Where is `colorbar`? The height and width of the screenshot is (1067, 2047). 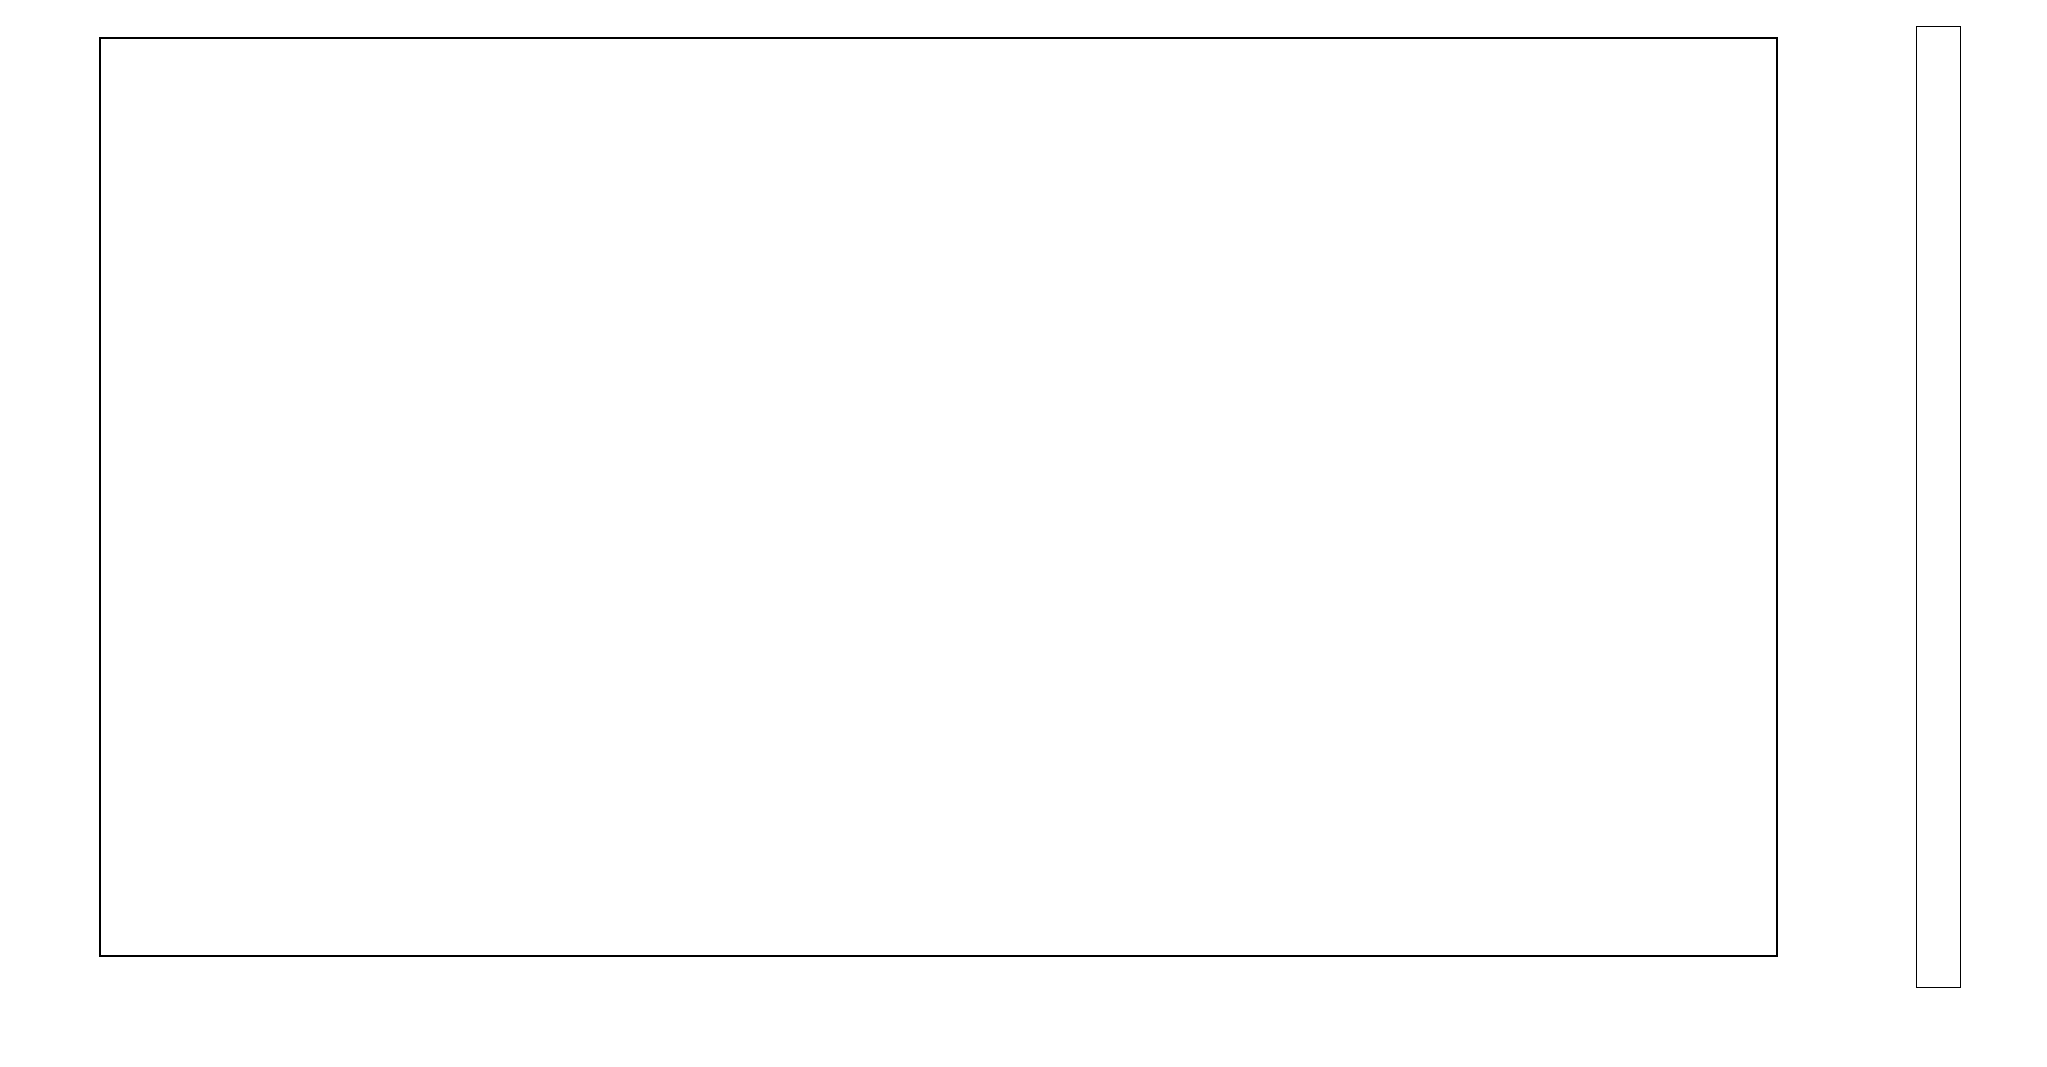 colorbar is located at coordinates (1938, 507).